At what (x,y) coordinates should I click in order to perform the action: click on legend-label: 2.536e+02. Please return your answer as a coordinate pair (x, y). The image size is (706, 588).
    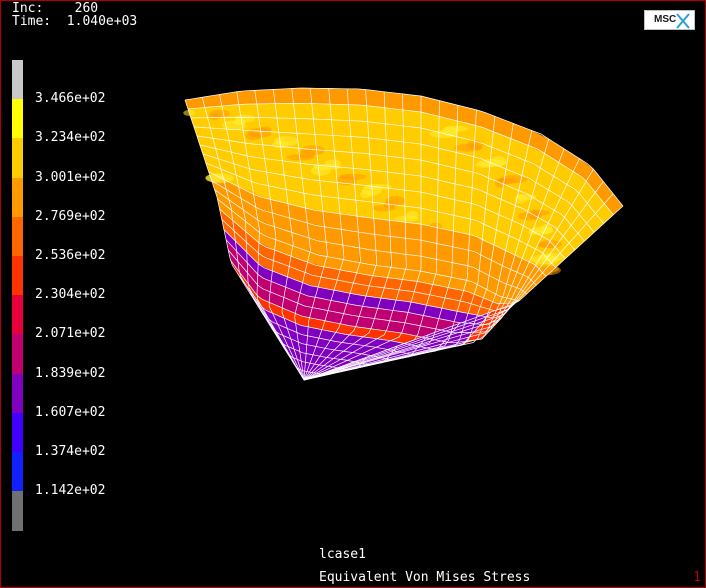
    Looking at the image, I should click on (70, 255).